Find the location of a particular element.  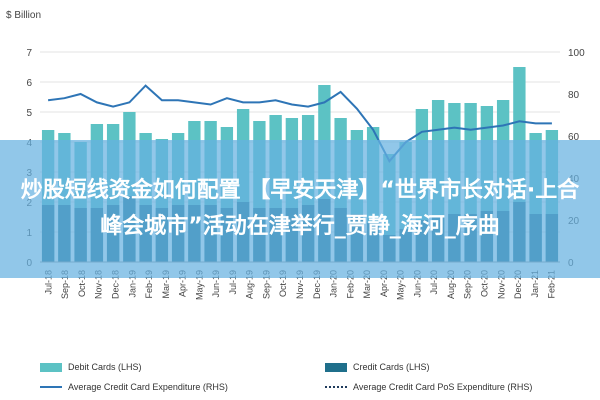

x-tick-label: Aug-20 is located at coordinates (451, 284).